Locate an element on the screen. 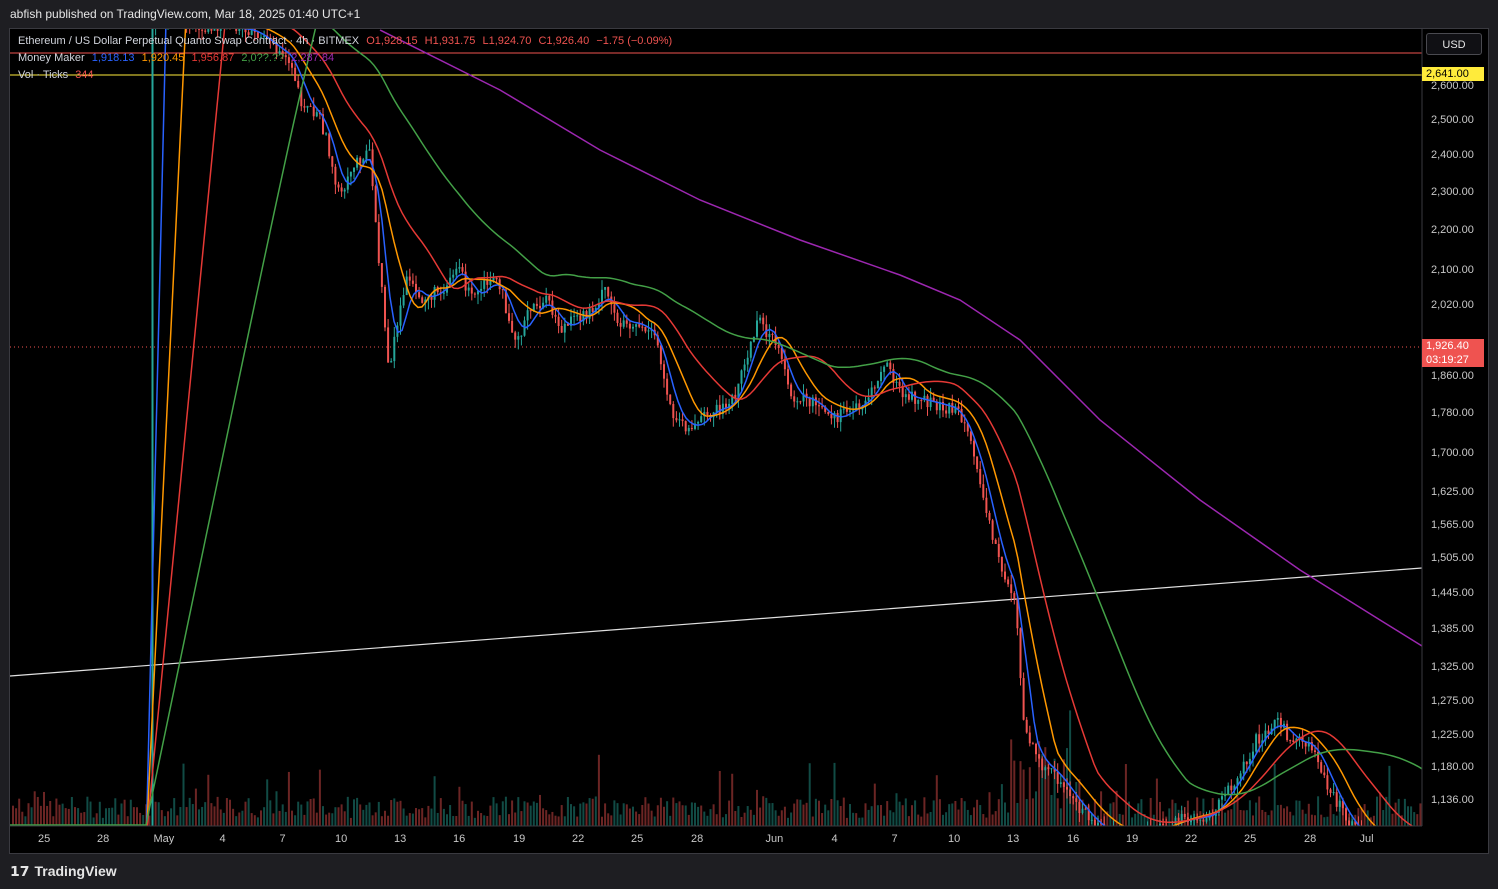  price-axis-label: 2,600.00 is located at coordinates (1452, 86).